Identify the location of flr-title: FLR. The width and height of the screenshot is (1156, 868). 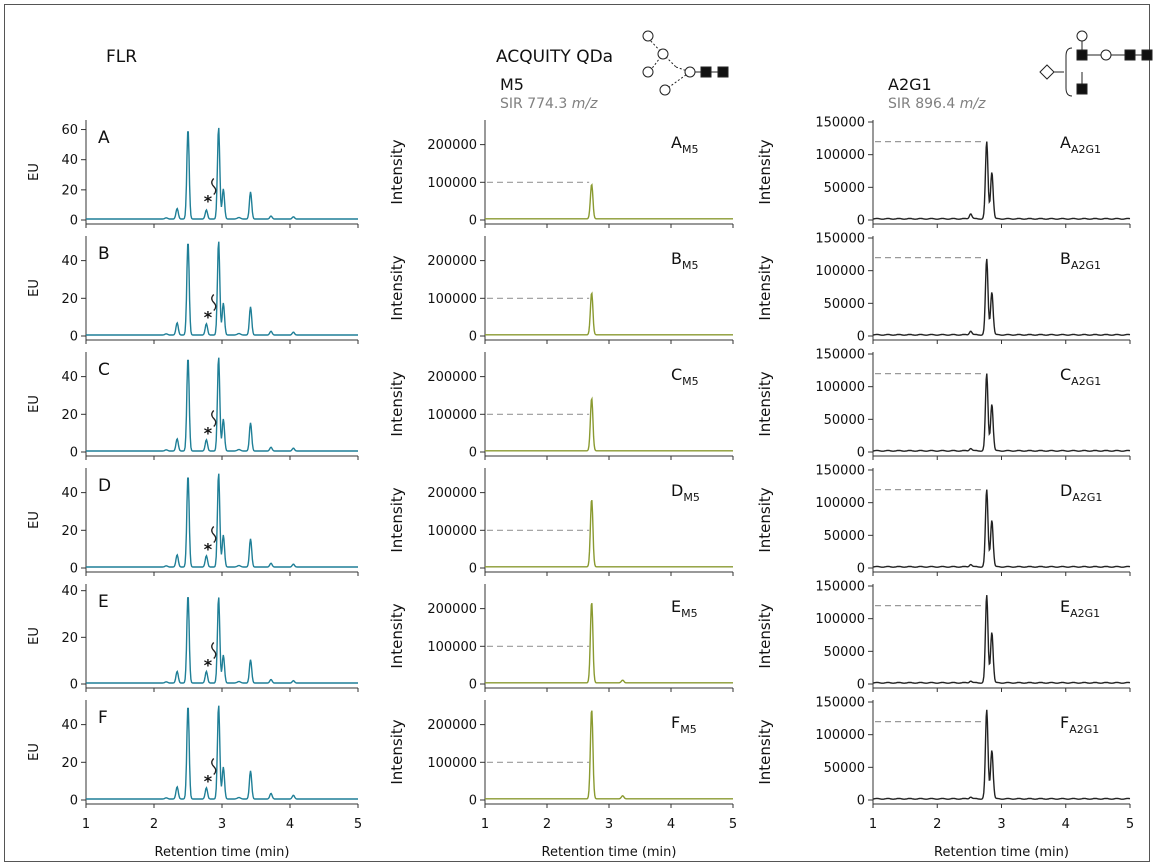
(121, 57).